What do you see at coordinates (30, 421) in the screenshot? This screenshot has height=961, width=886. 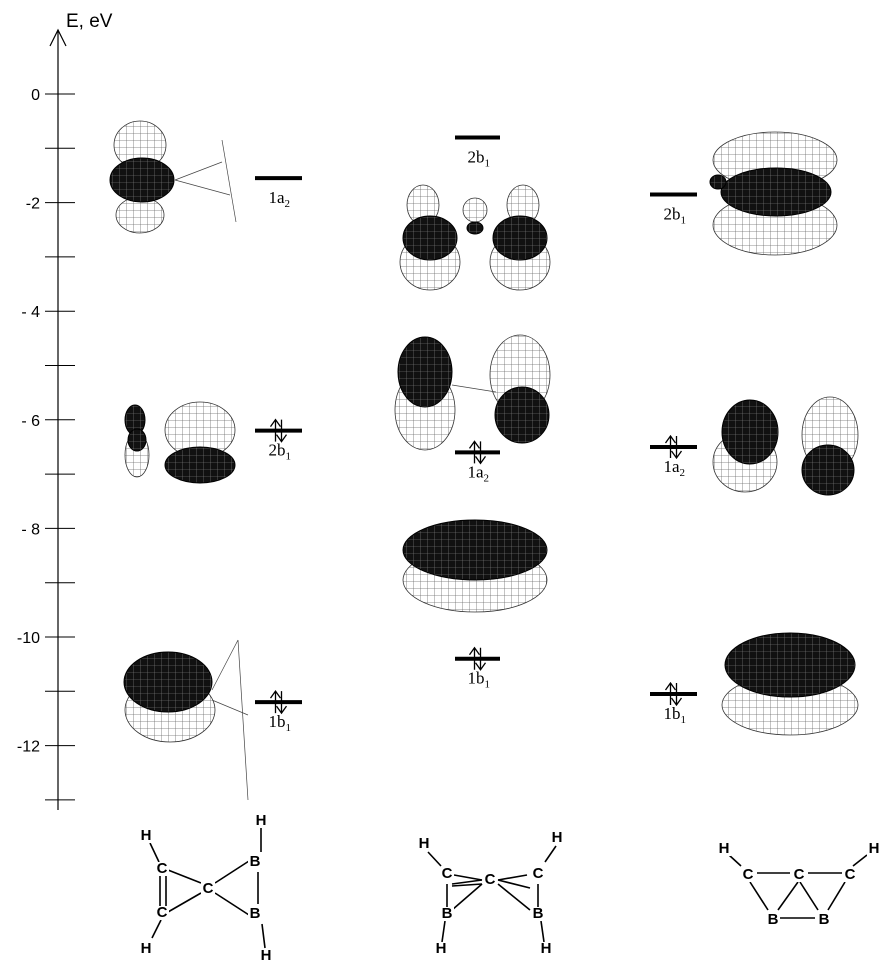 I see `tick-label: - 6` at bounding box center [30, 421].